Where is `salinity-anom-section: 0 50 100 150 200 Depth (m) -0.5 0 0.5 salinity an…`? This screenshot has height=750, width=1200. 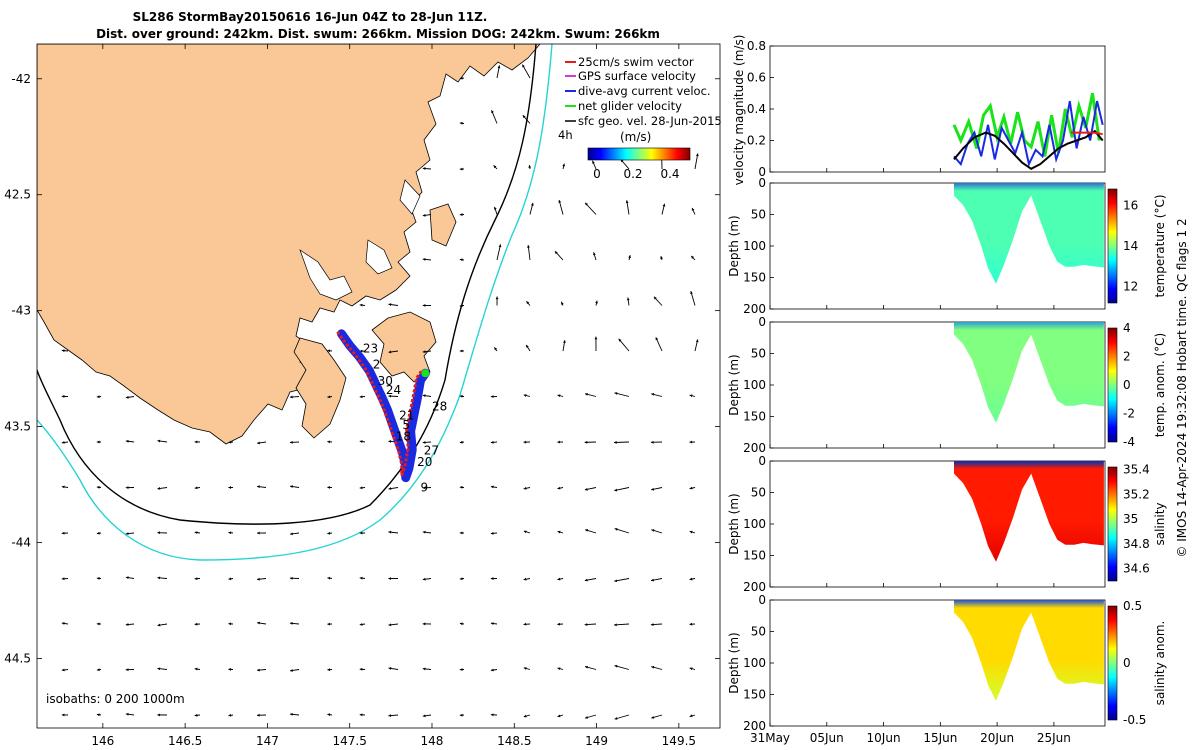
salinity-anom-section: 0 50 100 150 200 Depth (m) -0.5 0 0.5 salinity an… is located at coordinates (947, 663).